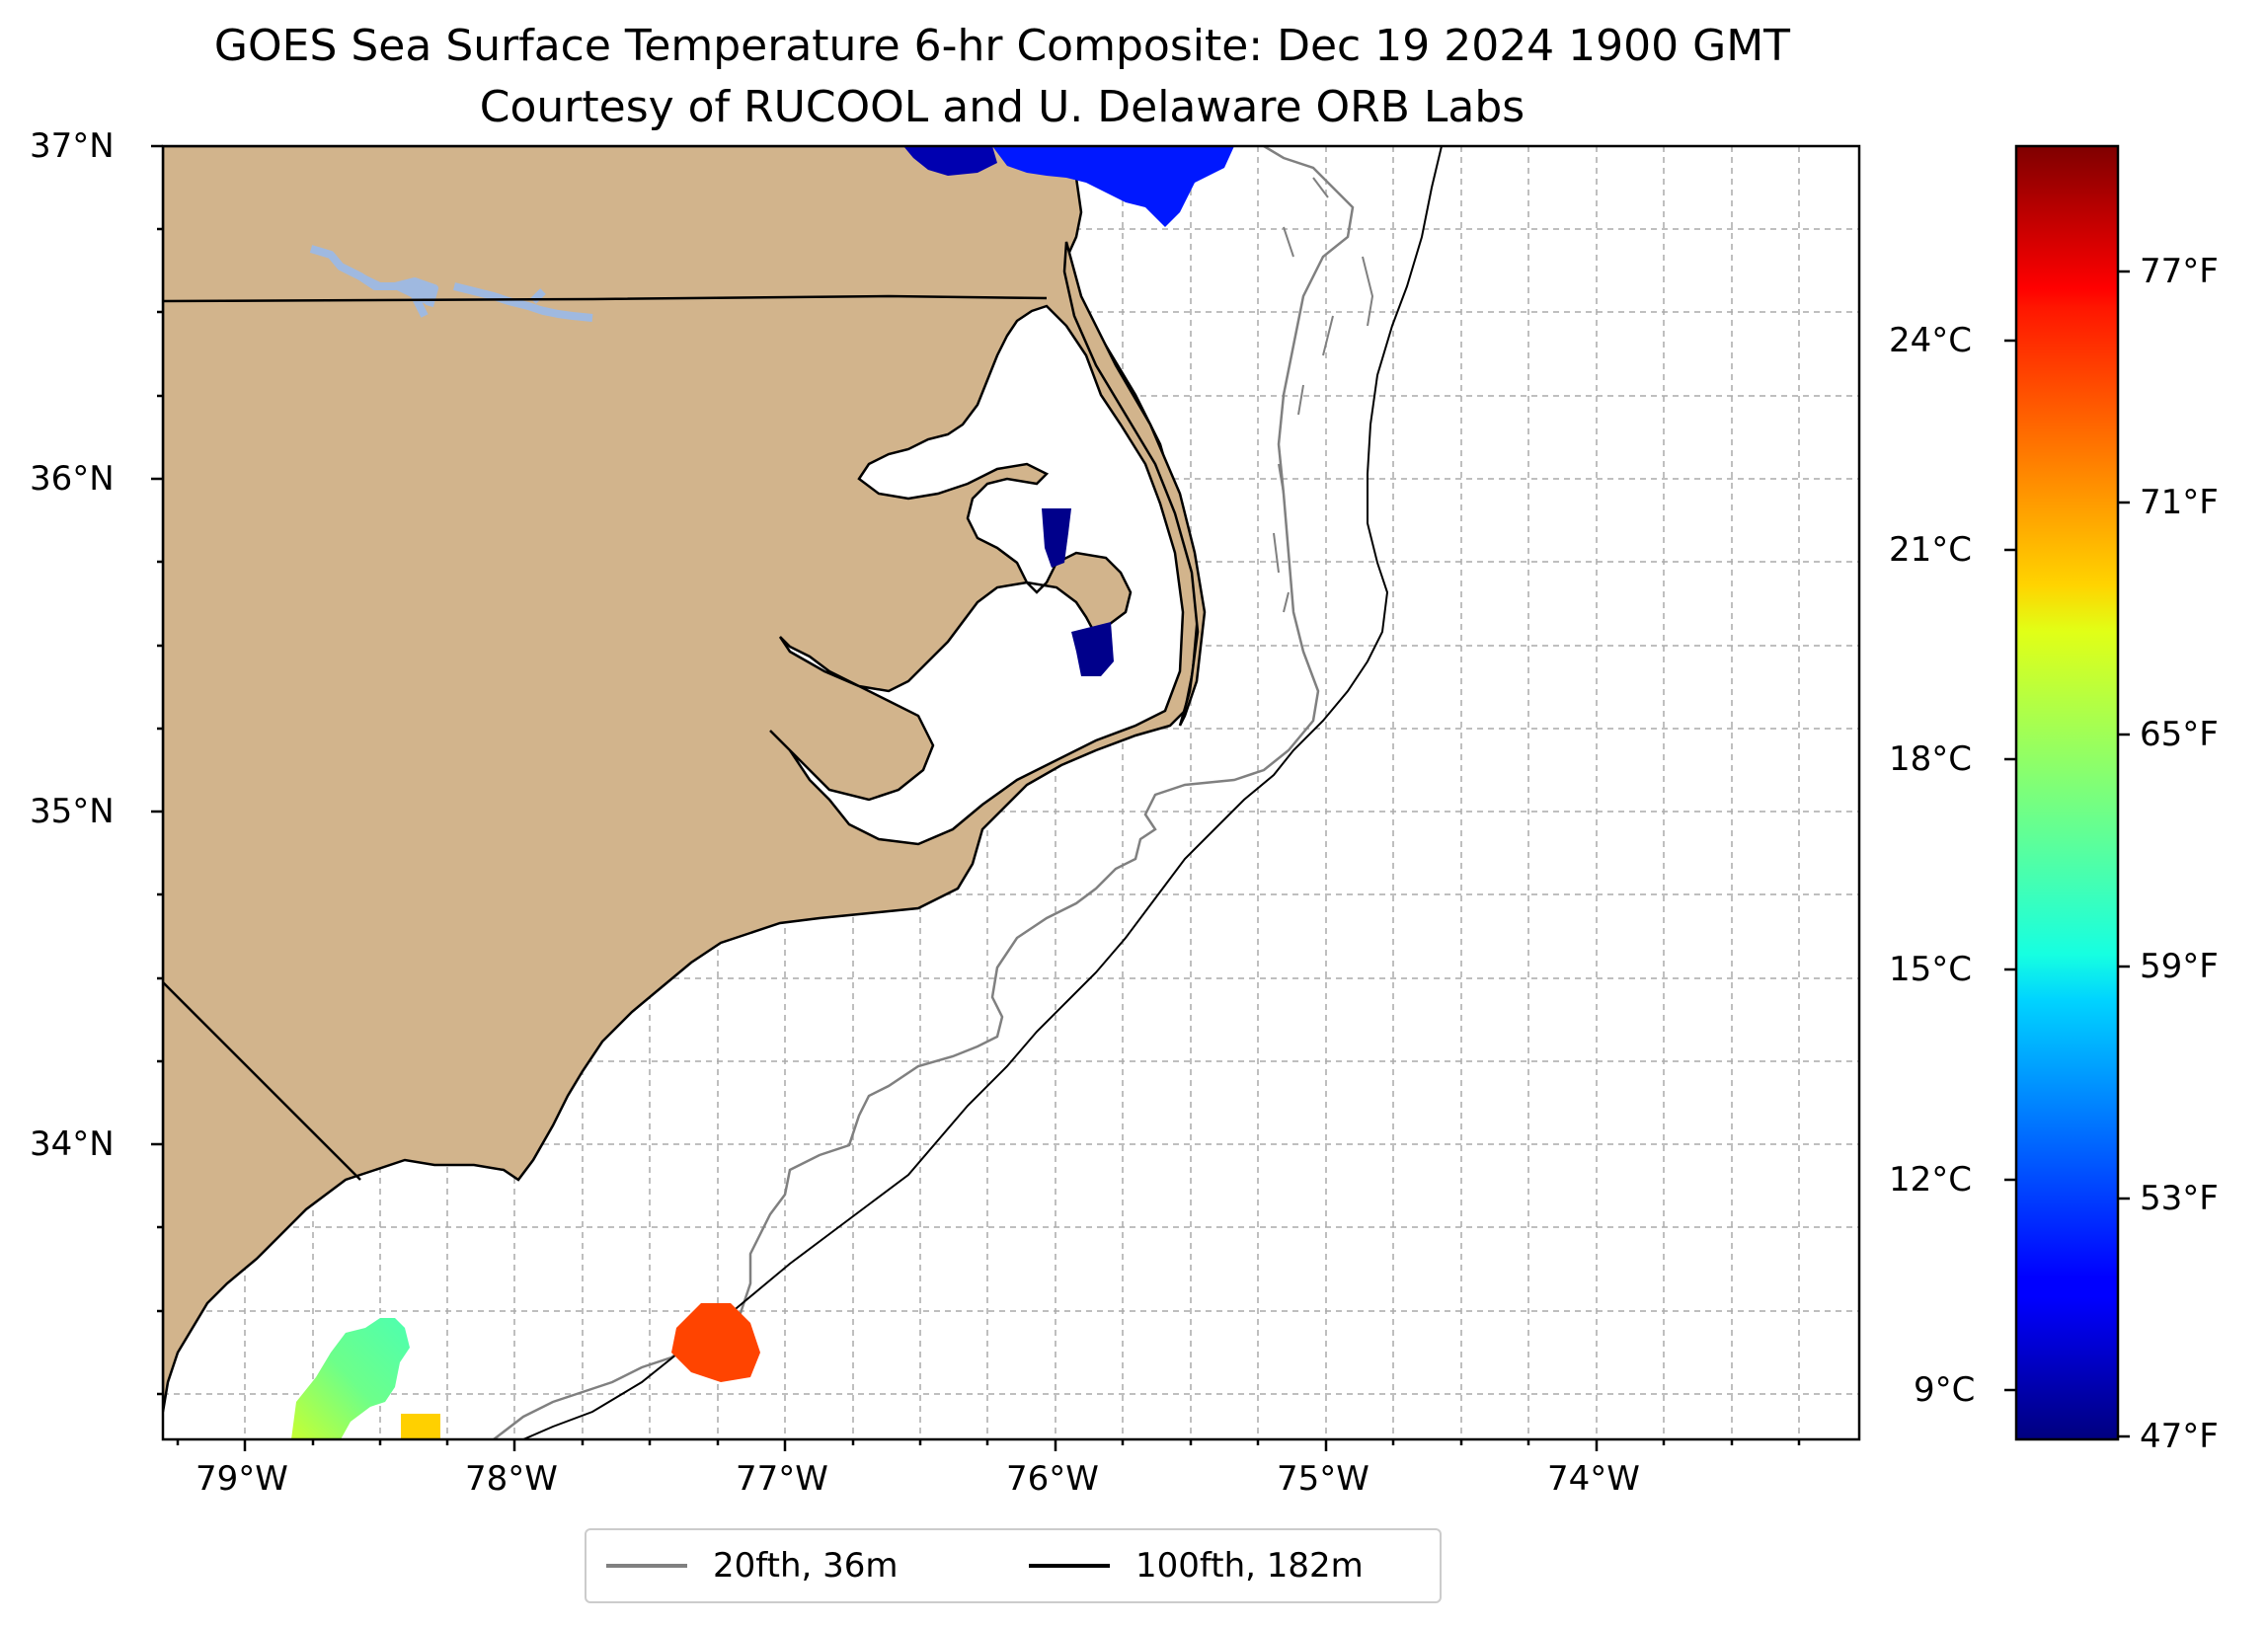 Image resolution: width=2268 pixels, height=1626 pixels. What do you see at coordinates (2179, 271) in the screenshot?
I see `colorbar-fahrenheit-label: 77°F` at bounding box center [2179, 271].